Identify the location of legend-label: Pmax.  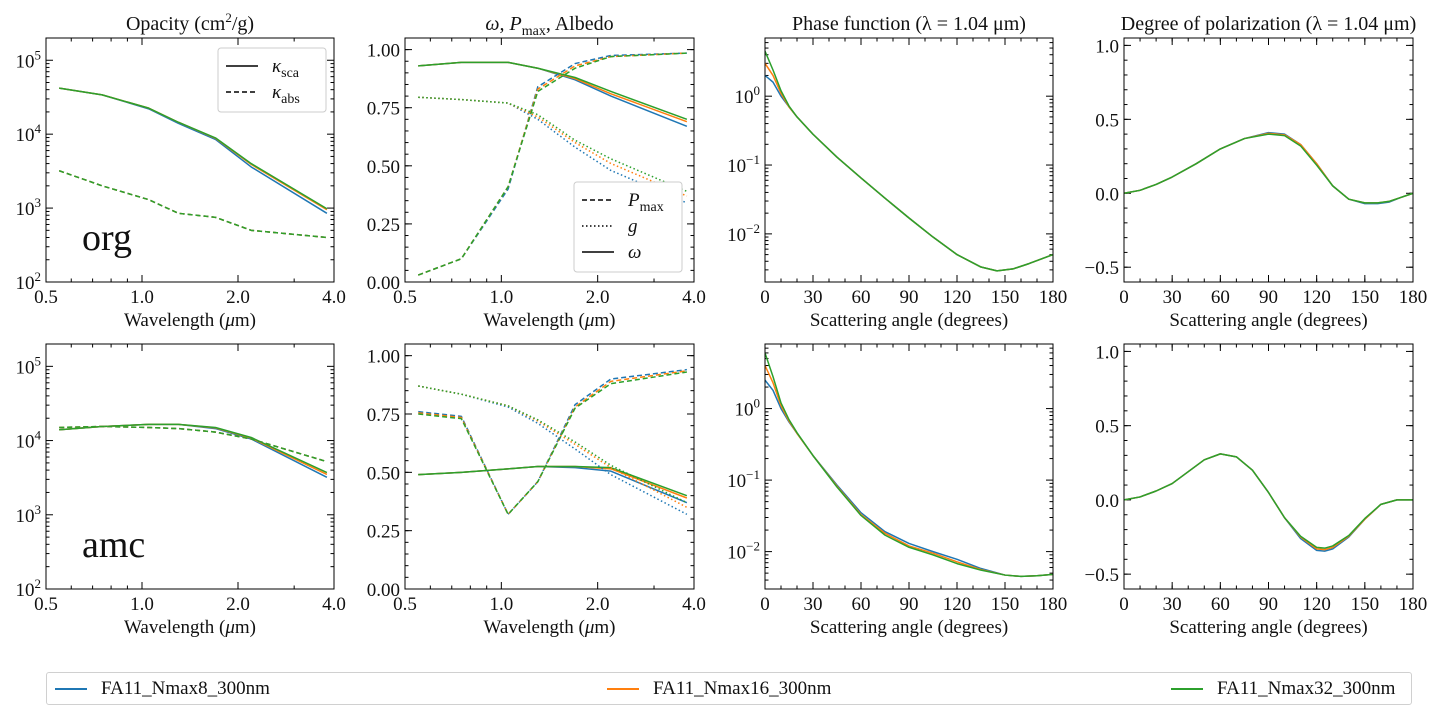
(645, 202).